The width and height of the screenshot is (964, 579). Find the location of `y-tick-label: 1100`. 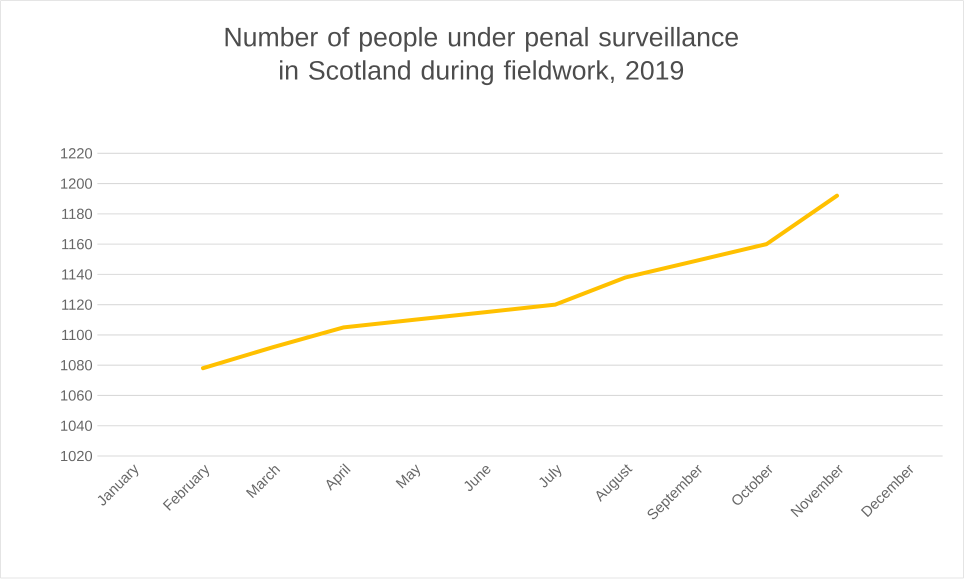

y-tick-label: 1100 is located at coordinates (77, 335).